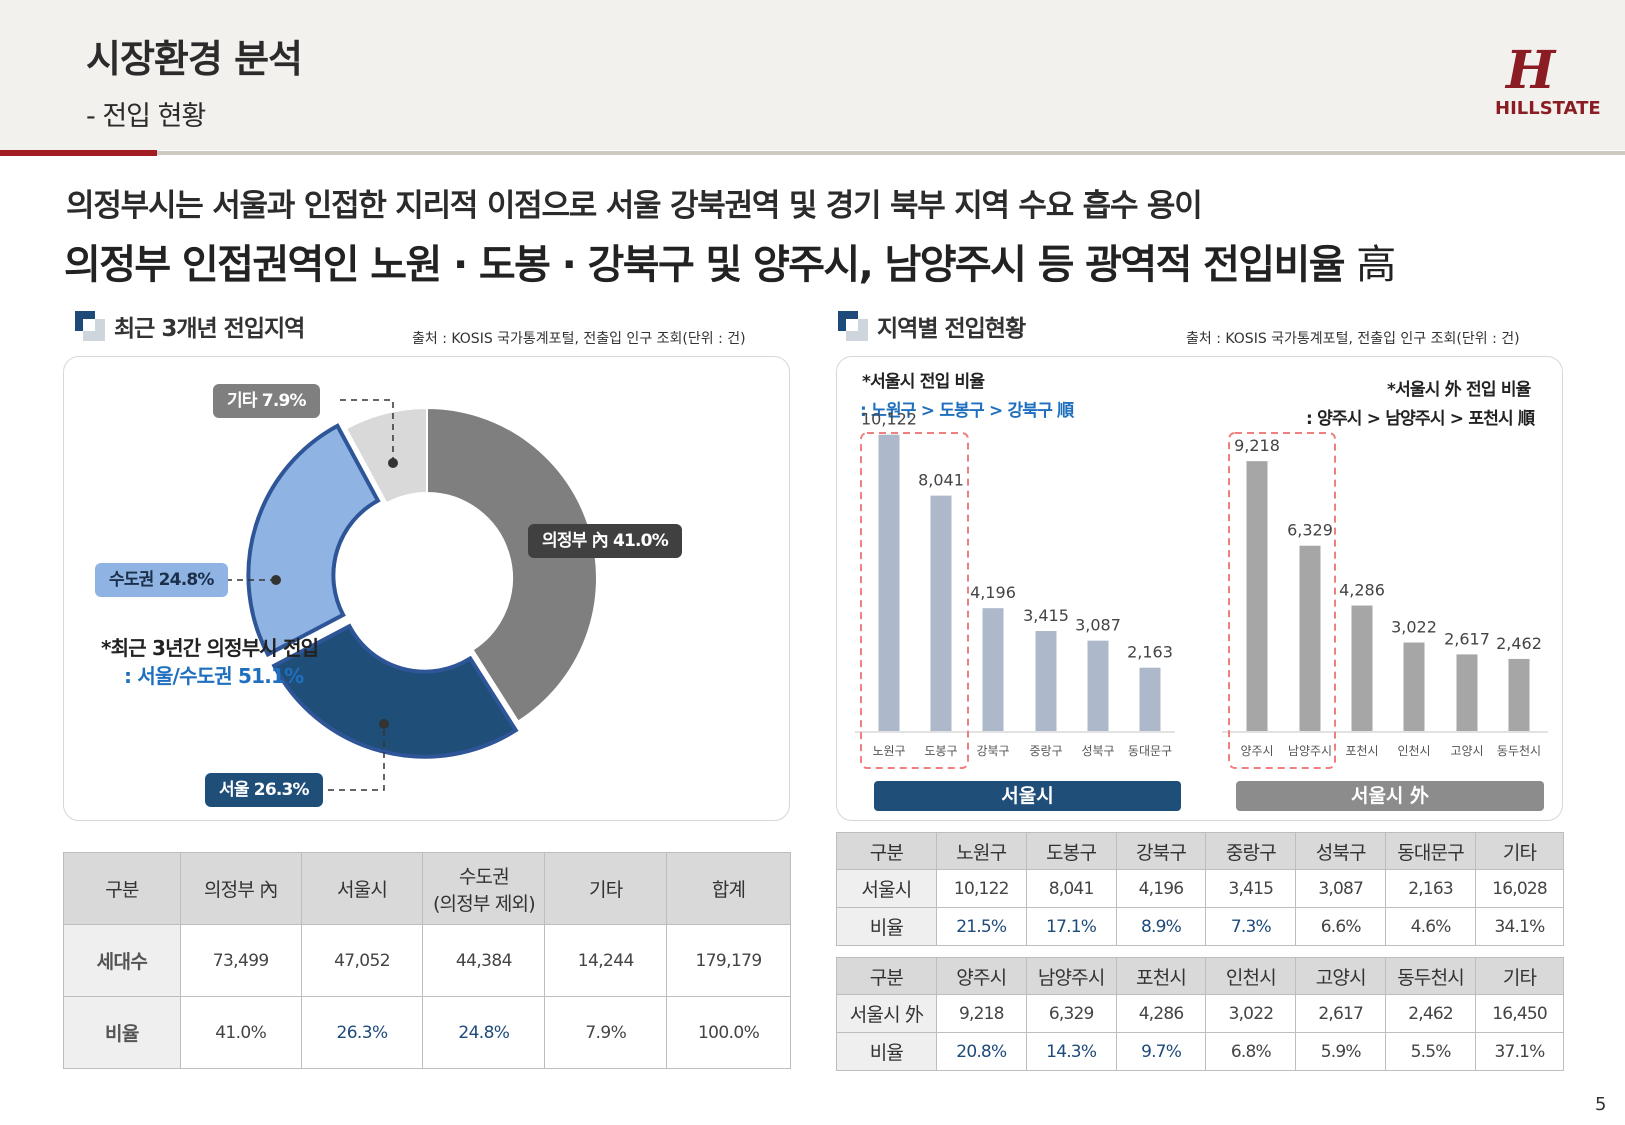  Describe the element at coordinates (1251, 1051) in the screenshot. I see `table-cell: 6.8%` at that location.